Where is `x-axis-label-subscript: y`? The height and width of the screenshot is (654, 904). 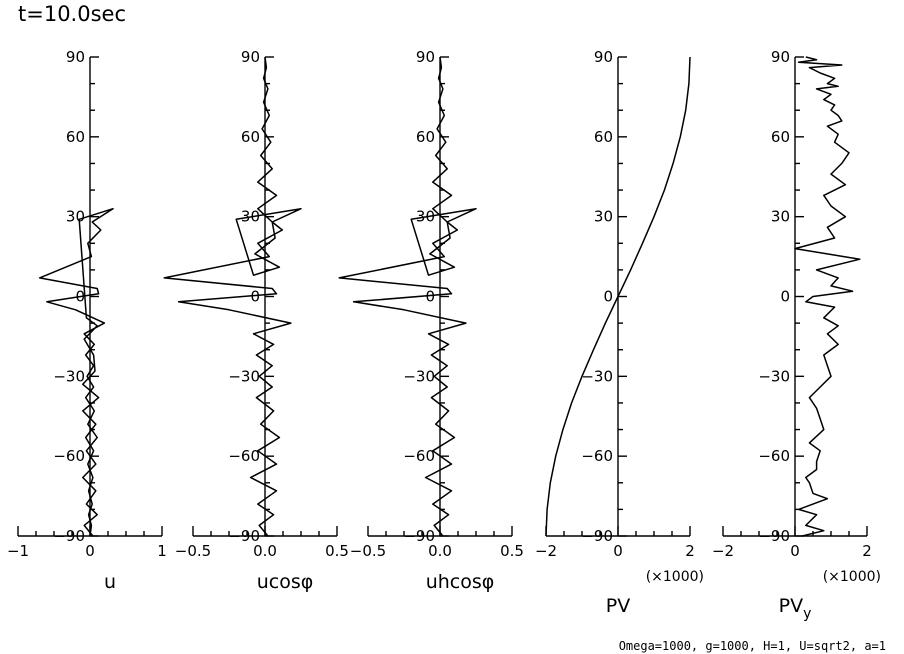 x-axis-label-subscript: y is located at coordinates (807, 614).